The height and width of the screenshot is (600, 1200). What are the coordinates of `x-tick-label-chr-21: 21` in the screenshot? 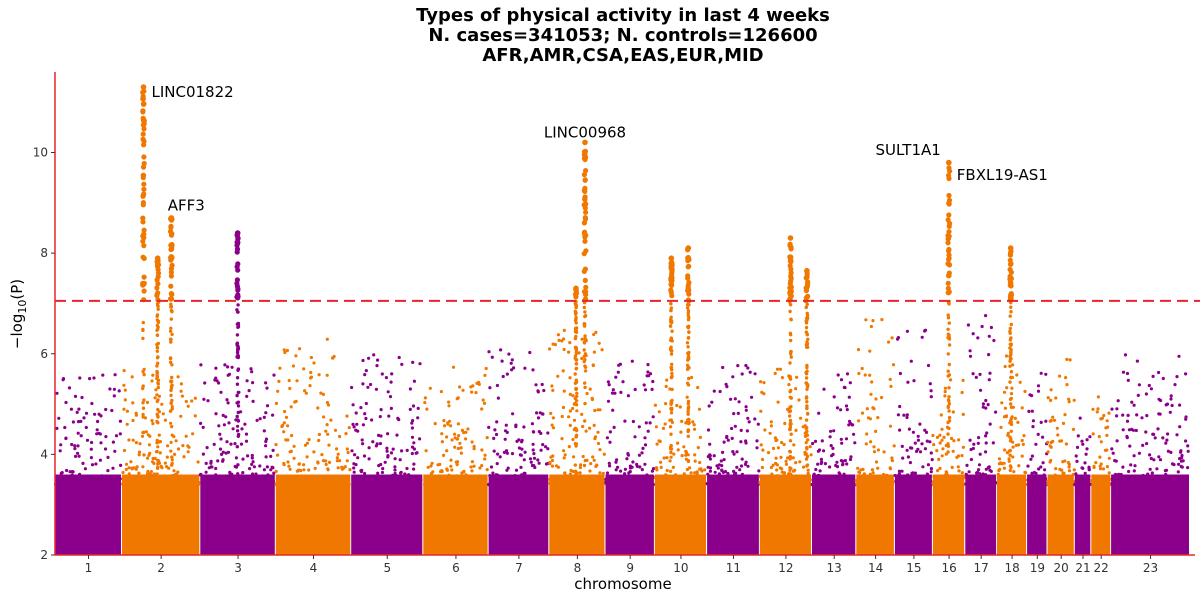 It's located at (1082, 568).